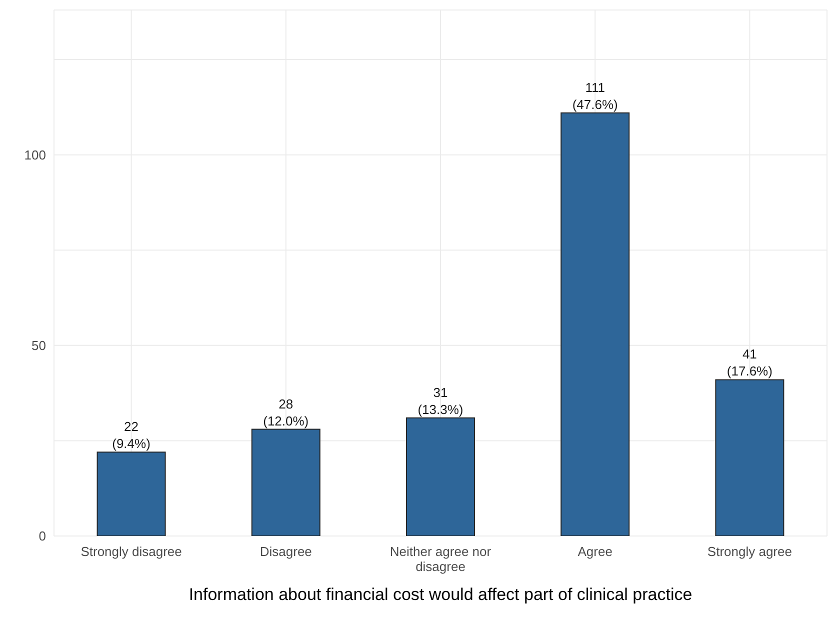 This screenshot has height=622, width=839. I want to click on y-tick-label: 50, so click(39, 346).